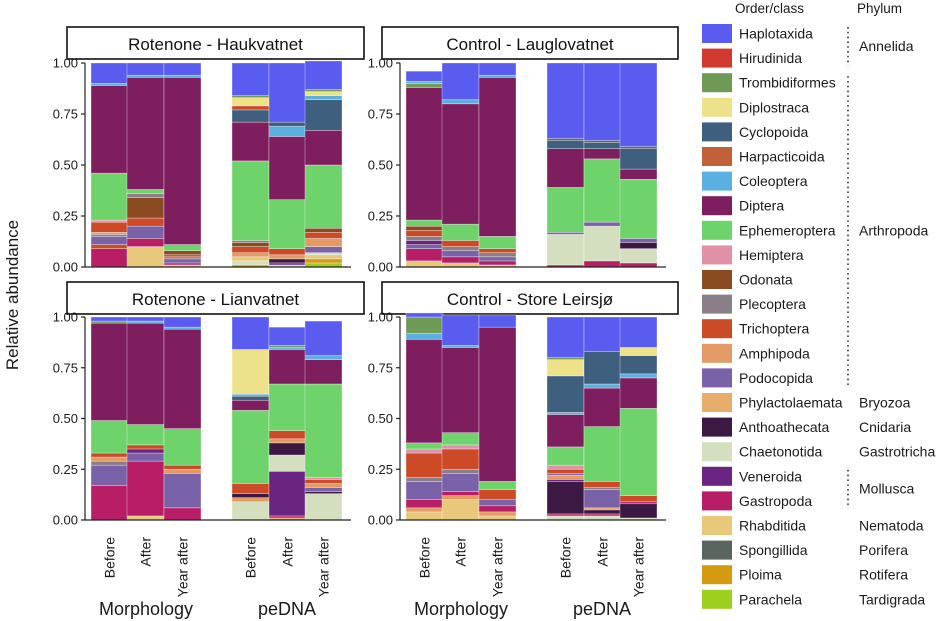  Describe the element at coordinates (323, 265) in the screenshot. I see `bar-segment-parachela` at that location.